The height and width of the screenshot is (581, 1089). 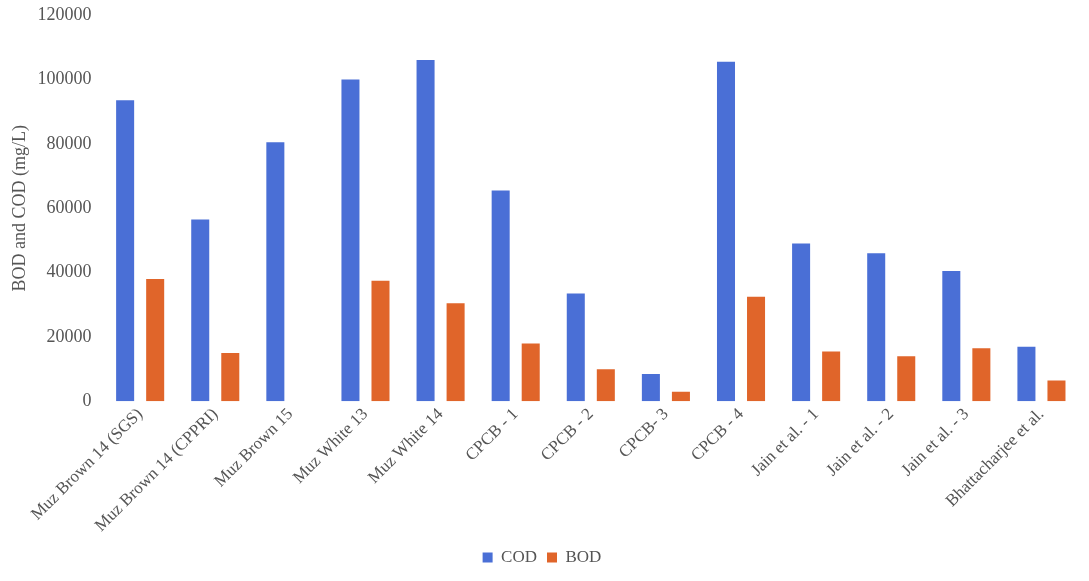 What do you see at coordinates (519, 556) in the screenshot?
I see `legend-label: COD` at bounding box center [519, 556].